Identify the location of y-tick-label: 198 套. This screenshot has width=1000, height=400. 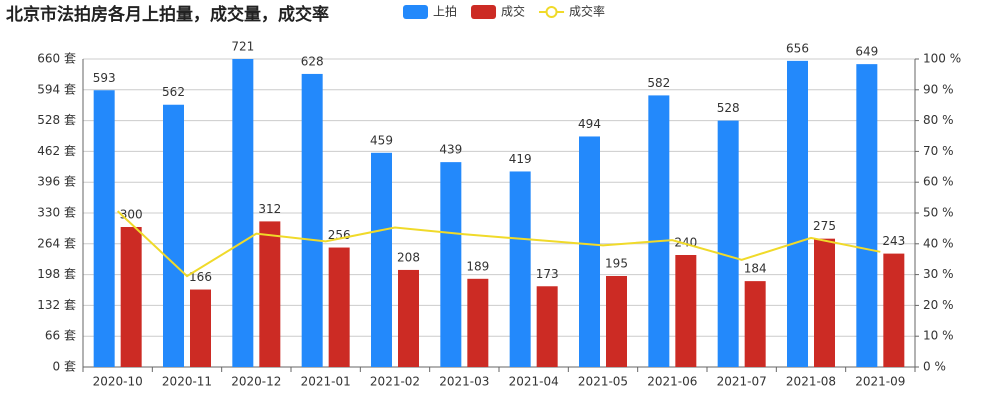
(56, 274).